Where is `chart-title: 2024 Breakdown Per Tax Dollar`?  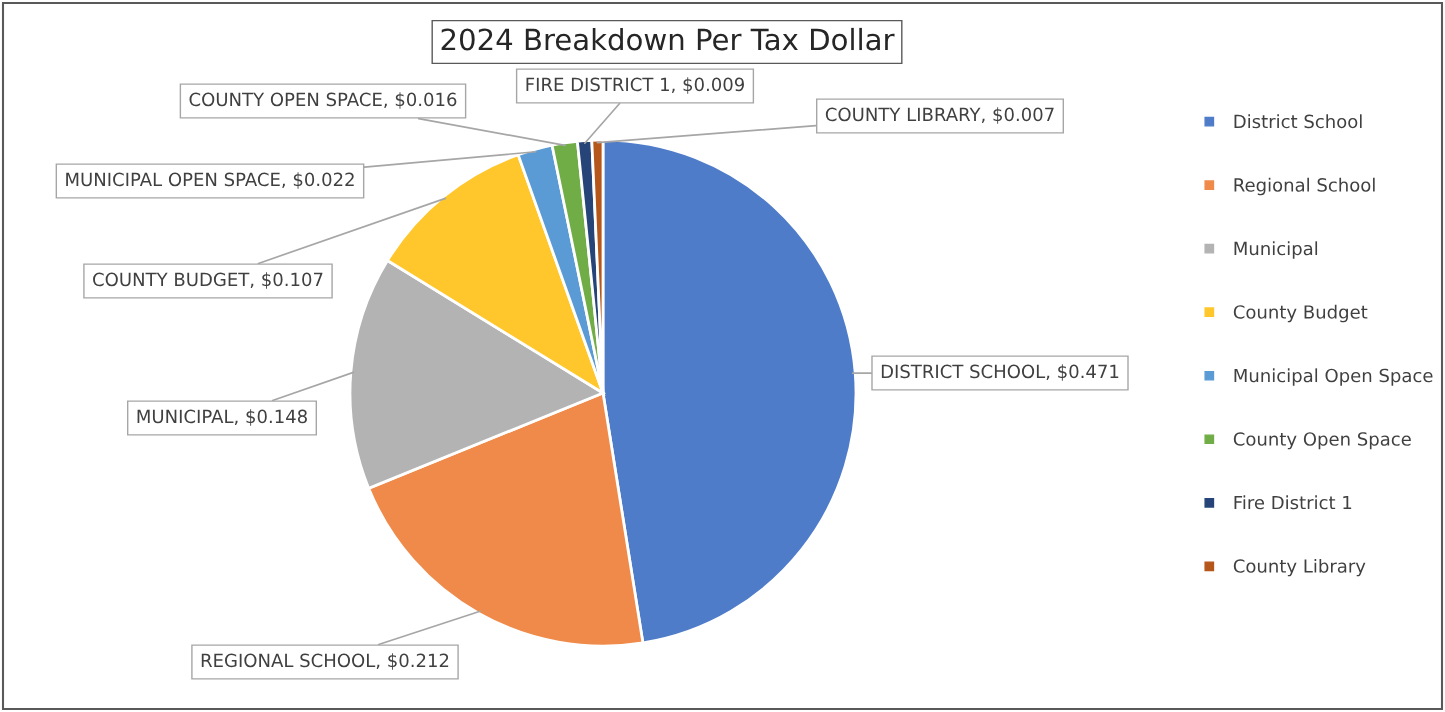
chart-title: 2024 Breakdown Per Tax Dollar is located at coordinates (668, 39).